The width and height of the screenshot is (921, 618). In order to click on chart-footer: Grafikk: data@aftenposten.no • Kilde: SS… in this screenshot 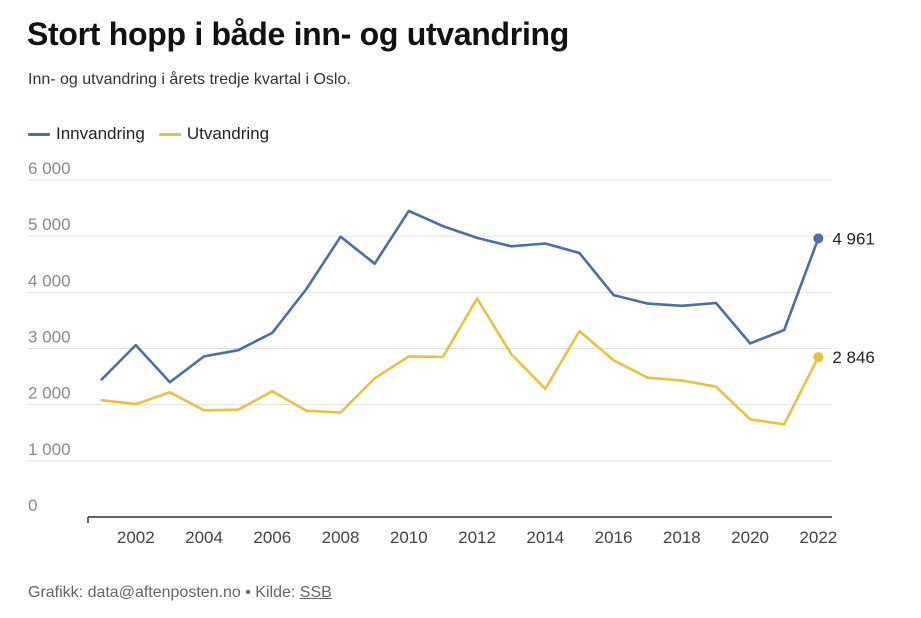, I will do `click(180, 593)`.